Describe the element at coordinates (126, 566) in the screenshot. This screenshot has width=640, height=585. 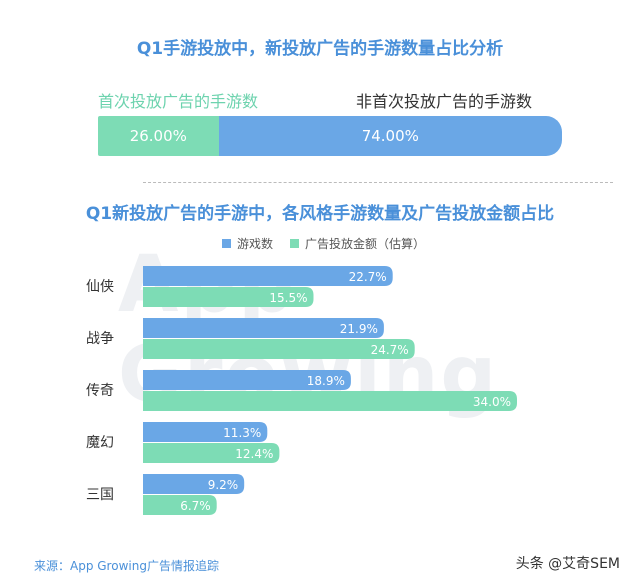
I see `source-note: 来源：App Growing广告情报追踪` at that location.